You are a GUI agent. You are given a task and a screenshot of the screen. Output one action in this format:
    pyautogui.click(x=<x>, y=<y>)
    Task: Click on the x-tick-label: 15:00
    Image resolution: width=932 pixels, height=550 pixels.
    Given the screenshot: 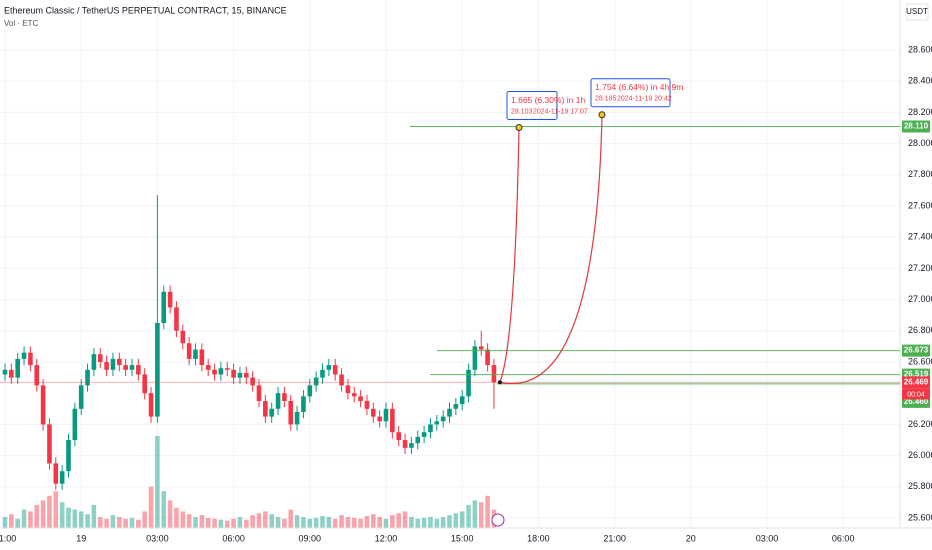 What is the action you would take?
    pyautogui.click(x=462, y=538)
    